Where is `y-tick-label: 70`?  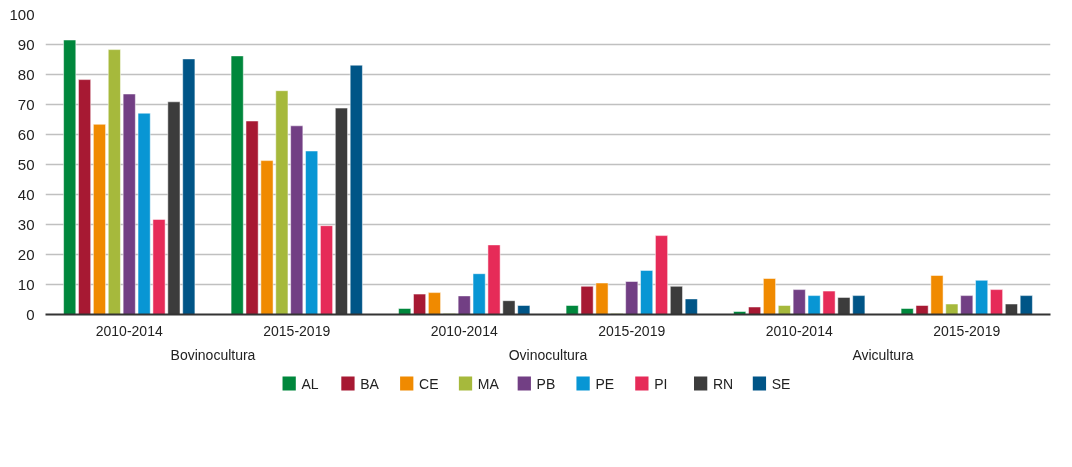
y-tick-label: 70 is located at coordinates (26, 104).